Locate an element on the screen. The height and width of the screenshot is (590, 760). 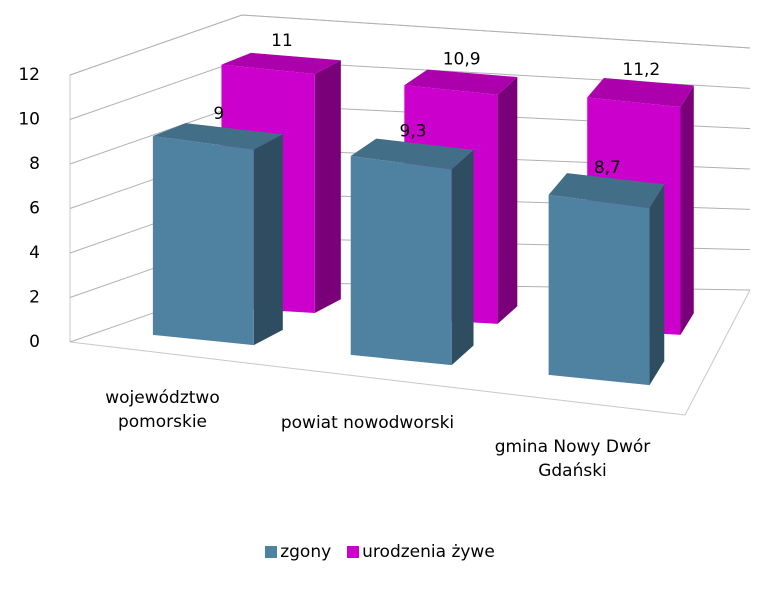
y-tick-label: 12 is located at coordinates (29, 75).